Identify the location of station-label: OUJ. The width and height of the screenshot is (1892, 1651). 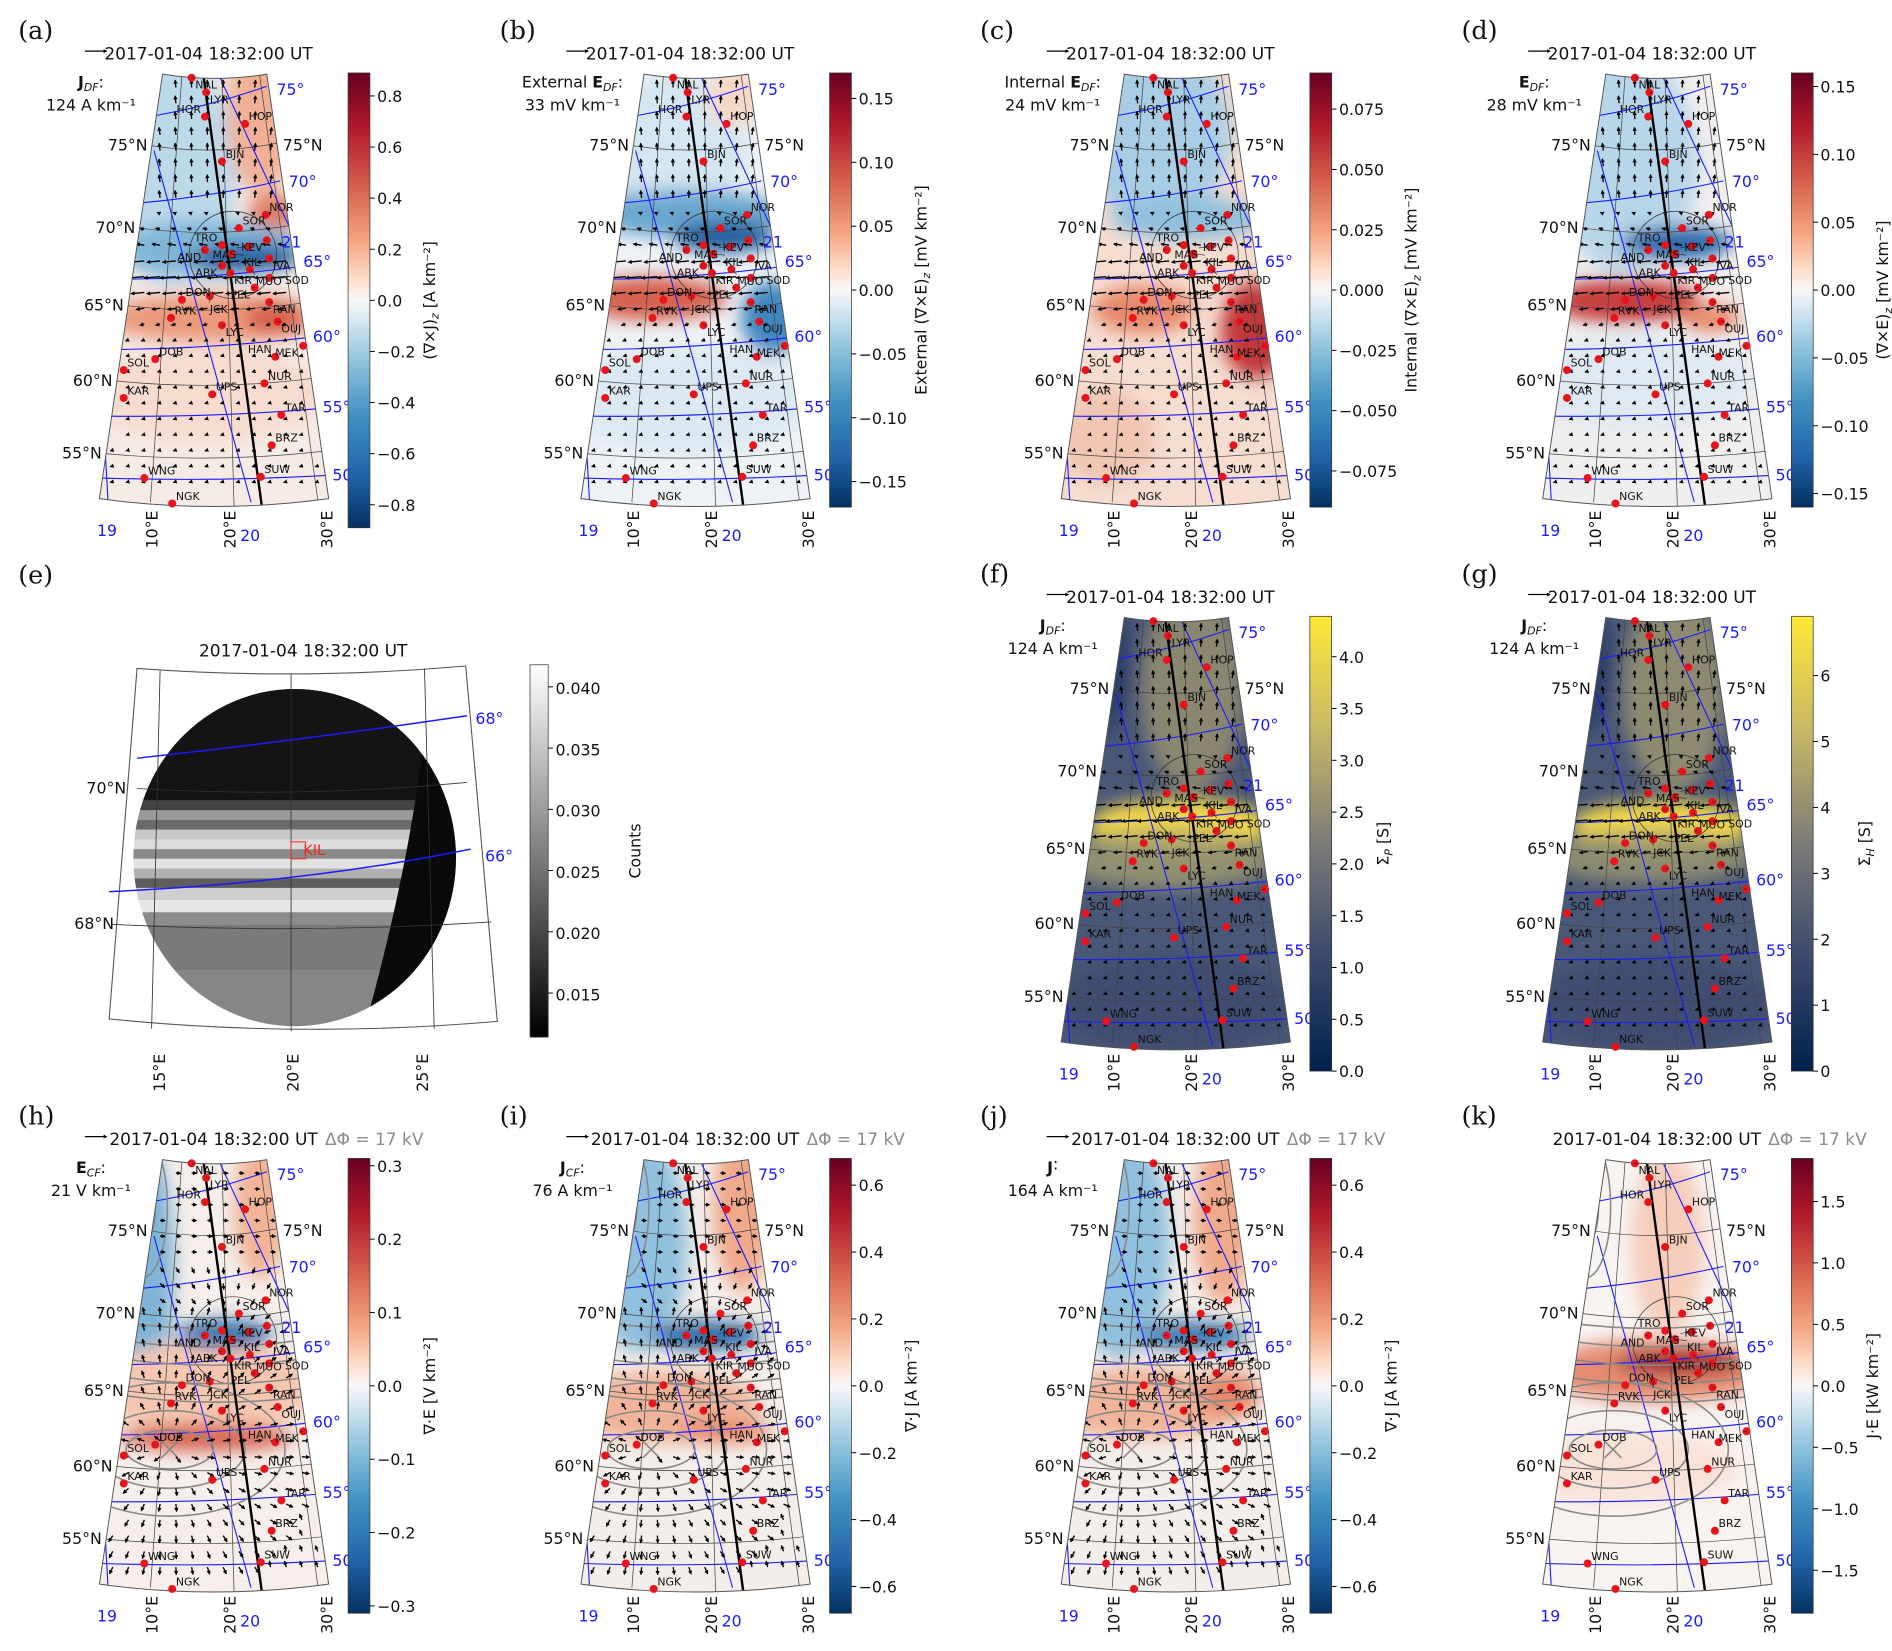
(1253, 328).